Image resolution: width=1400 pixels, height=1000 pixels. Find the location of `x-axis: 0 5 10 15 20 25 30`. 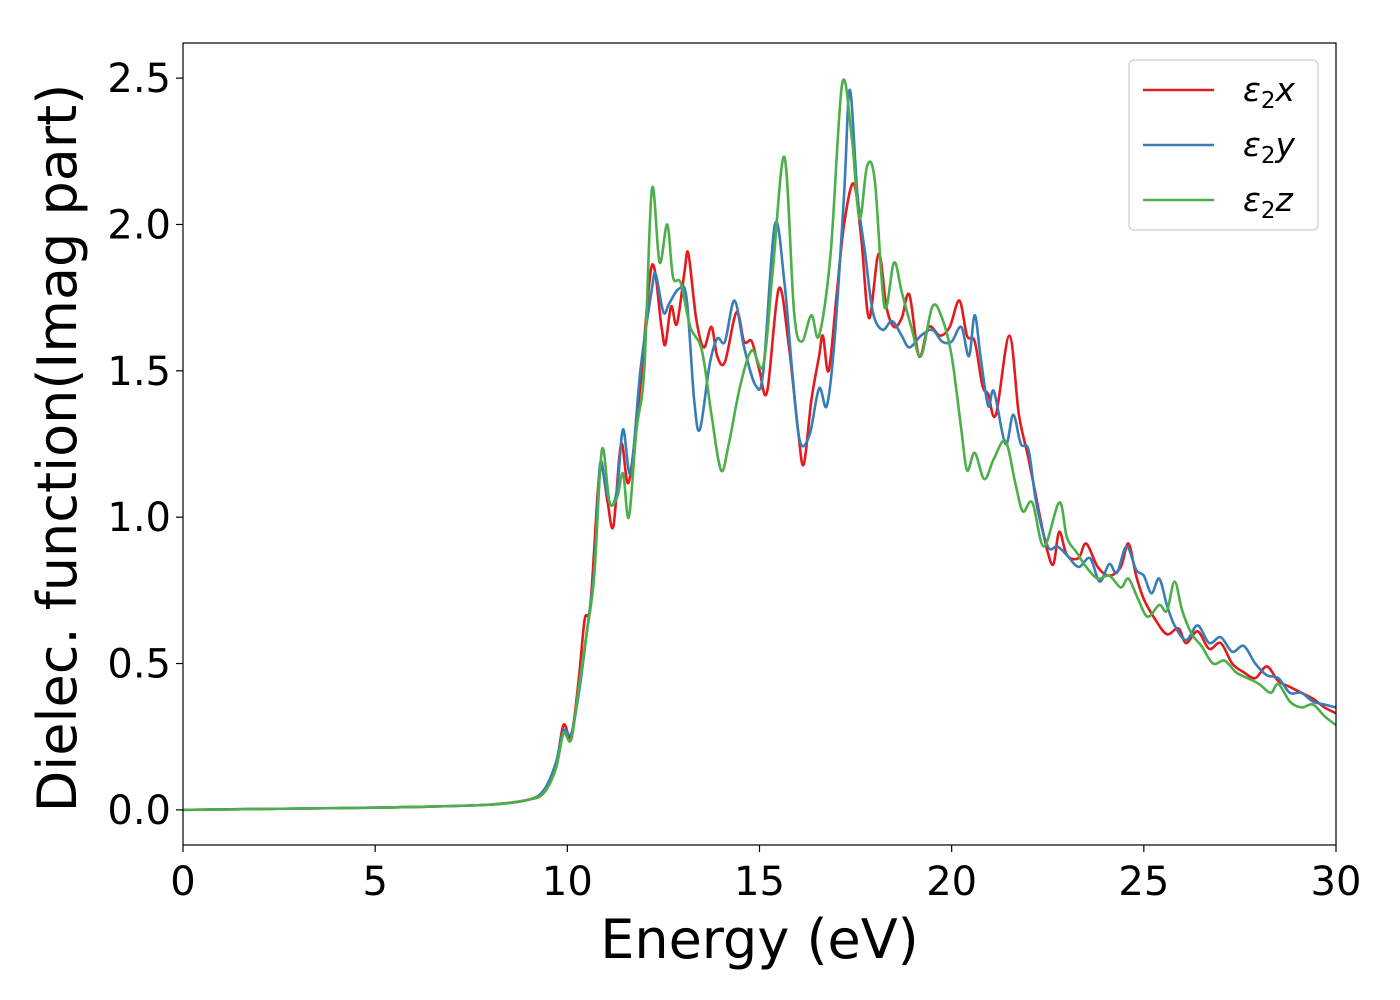

x-axis: 0 5 10 15 20 25 30 is located at coordinates (765, 875).